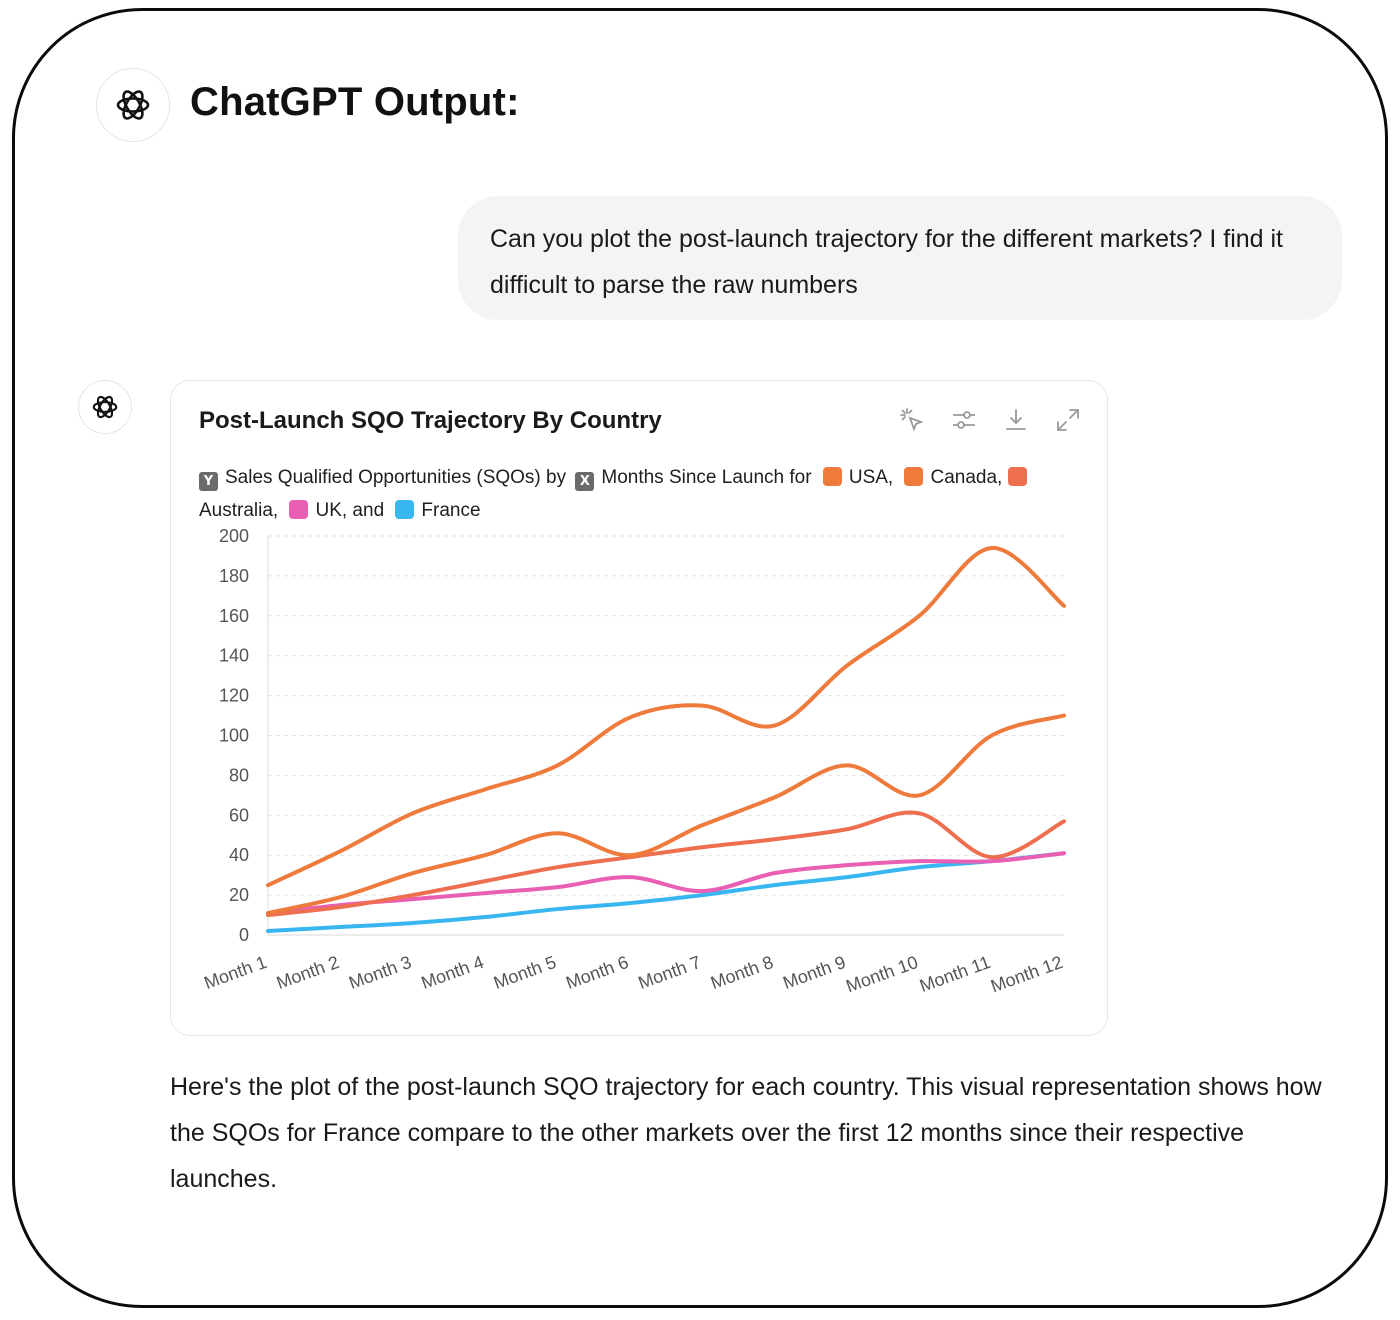  What do you see at coordinates (871, 477) in the screenshot?
I see `legend-label-usa: USA,` at bounding box center [871, 477].